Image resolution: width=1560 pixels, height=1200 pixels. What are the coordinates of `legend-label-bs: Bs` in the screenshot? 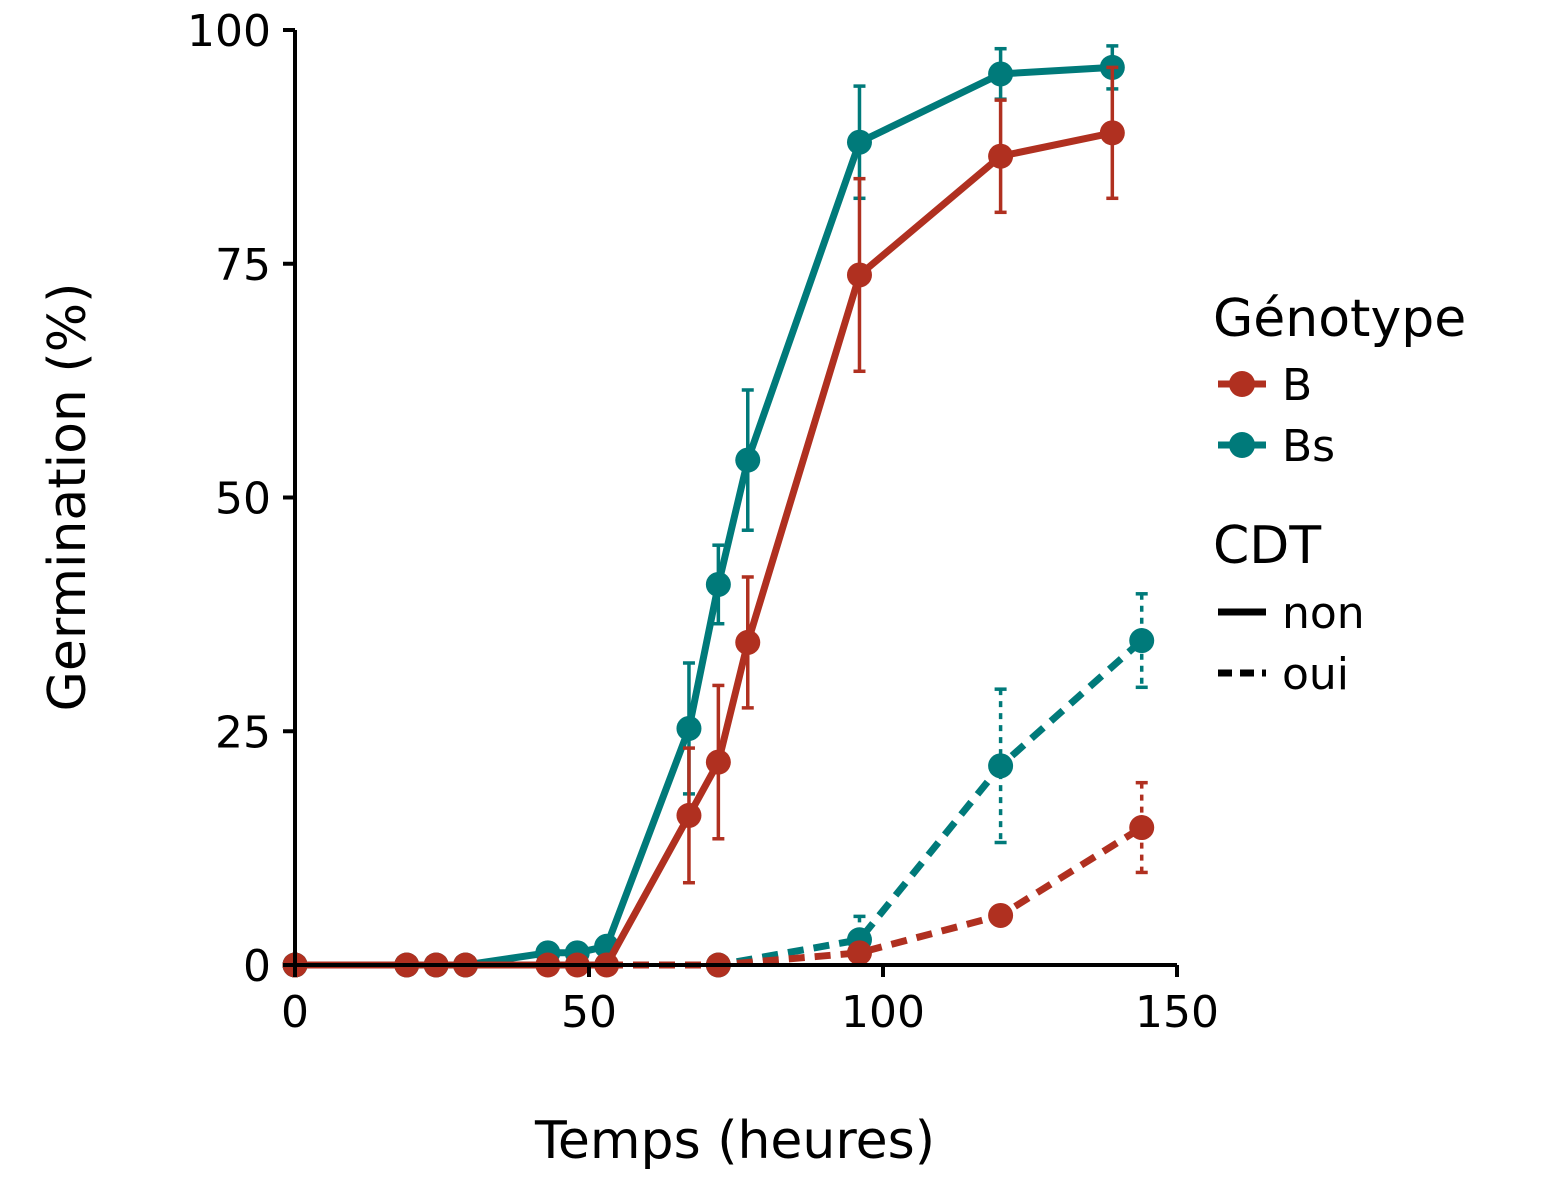 It's located at (1308, 446).